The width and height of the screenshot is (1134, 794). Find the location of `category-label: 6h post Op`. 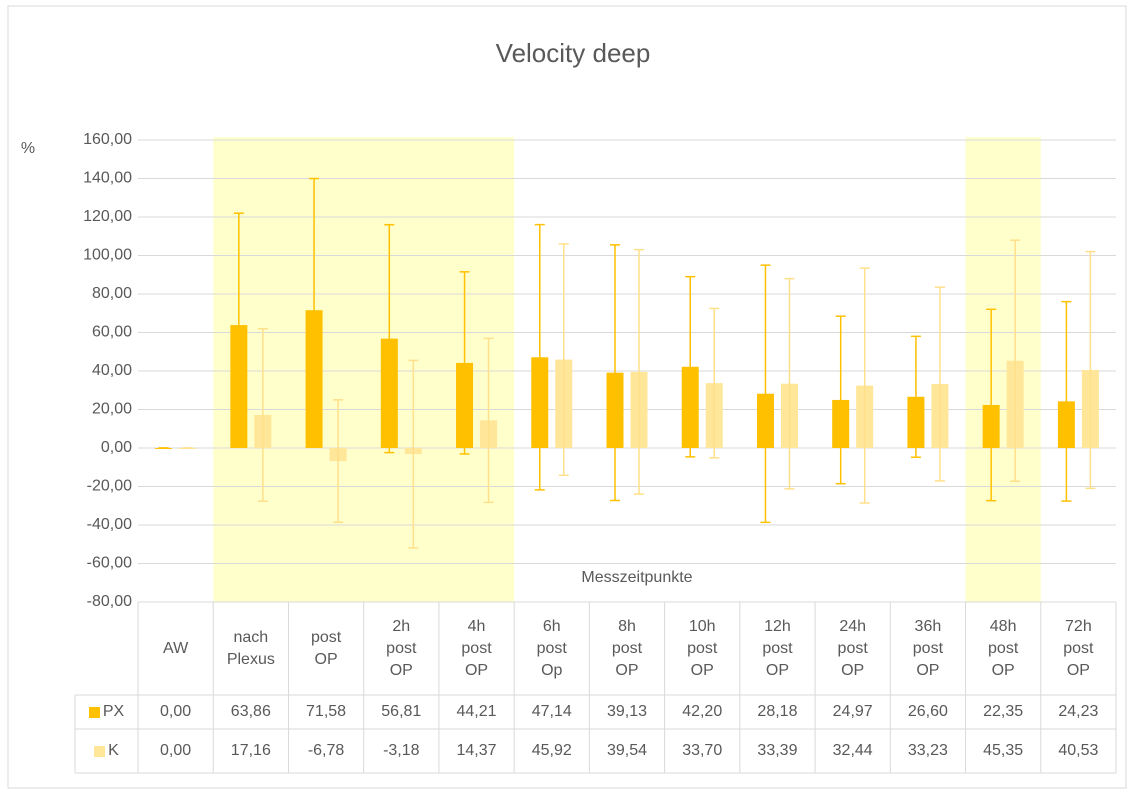

category-label: 6h post Op is located at coordinates (551, 648).